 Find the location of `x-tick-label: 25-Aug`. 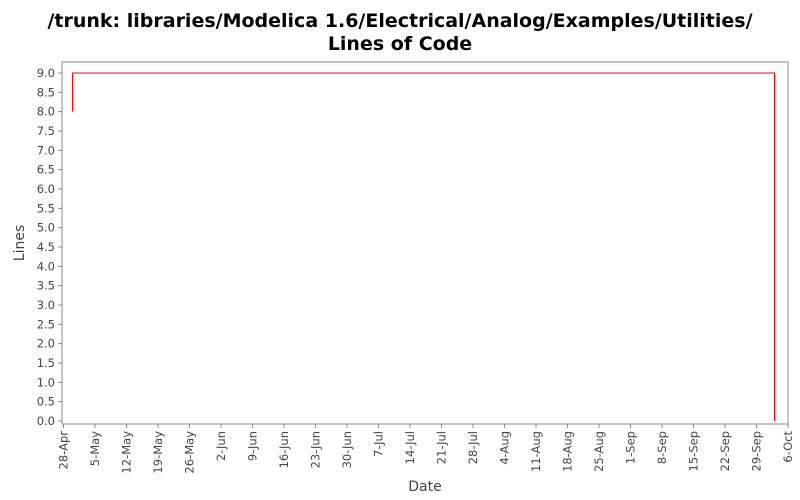

x-tick-label: 25-Aug is located at coordinates (599, 451).